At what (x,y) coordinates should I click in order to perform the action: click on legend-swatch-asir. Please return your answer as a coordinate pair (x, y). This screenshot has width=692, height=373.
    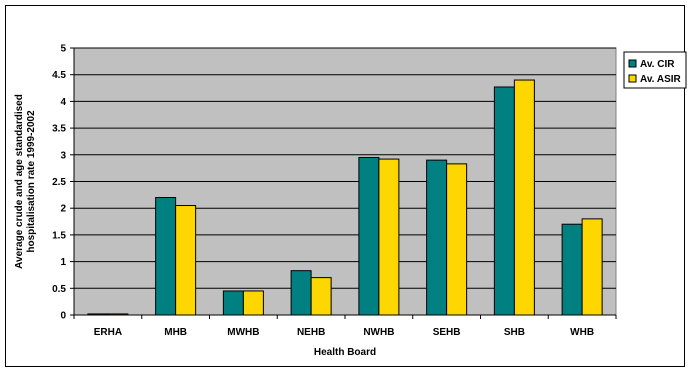
    Looking at the image, I should click on (632, 78).